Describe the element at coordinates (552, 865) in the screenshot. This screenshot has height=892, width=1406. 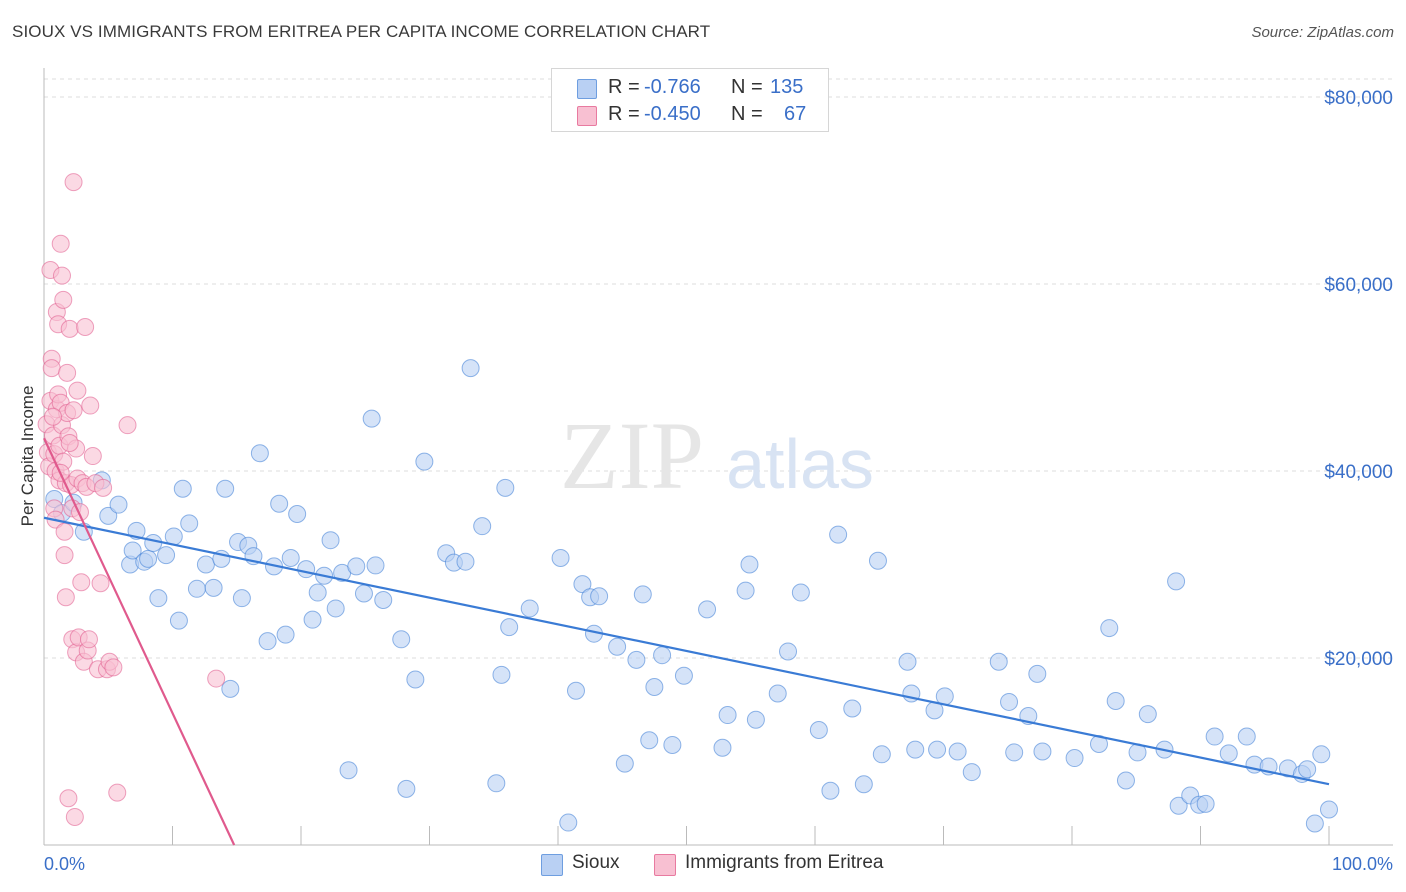
I see `bottom-legend-swatch-sioux` at that location.